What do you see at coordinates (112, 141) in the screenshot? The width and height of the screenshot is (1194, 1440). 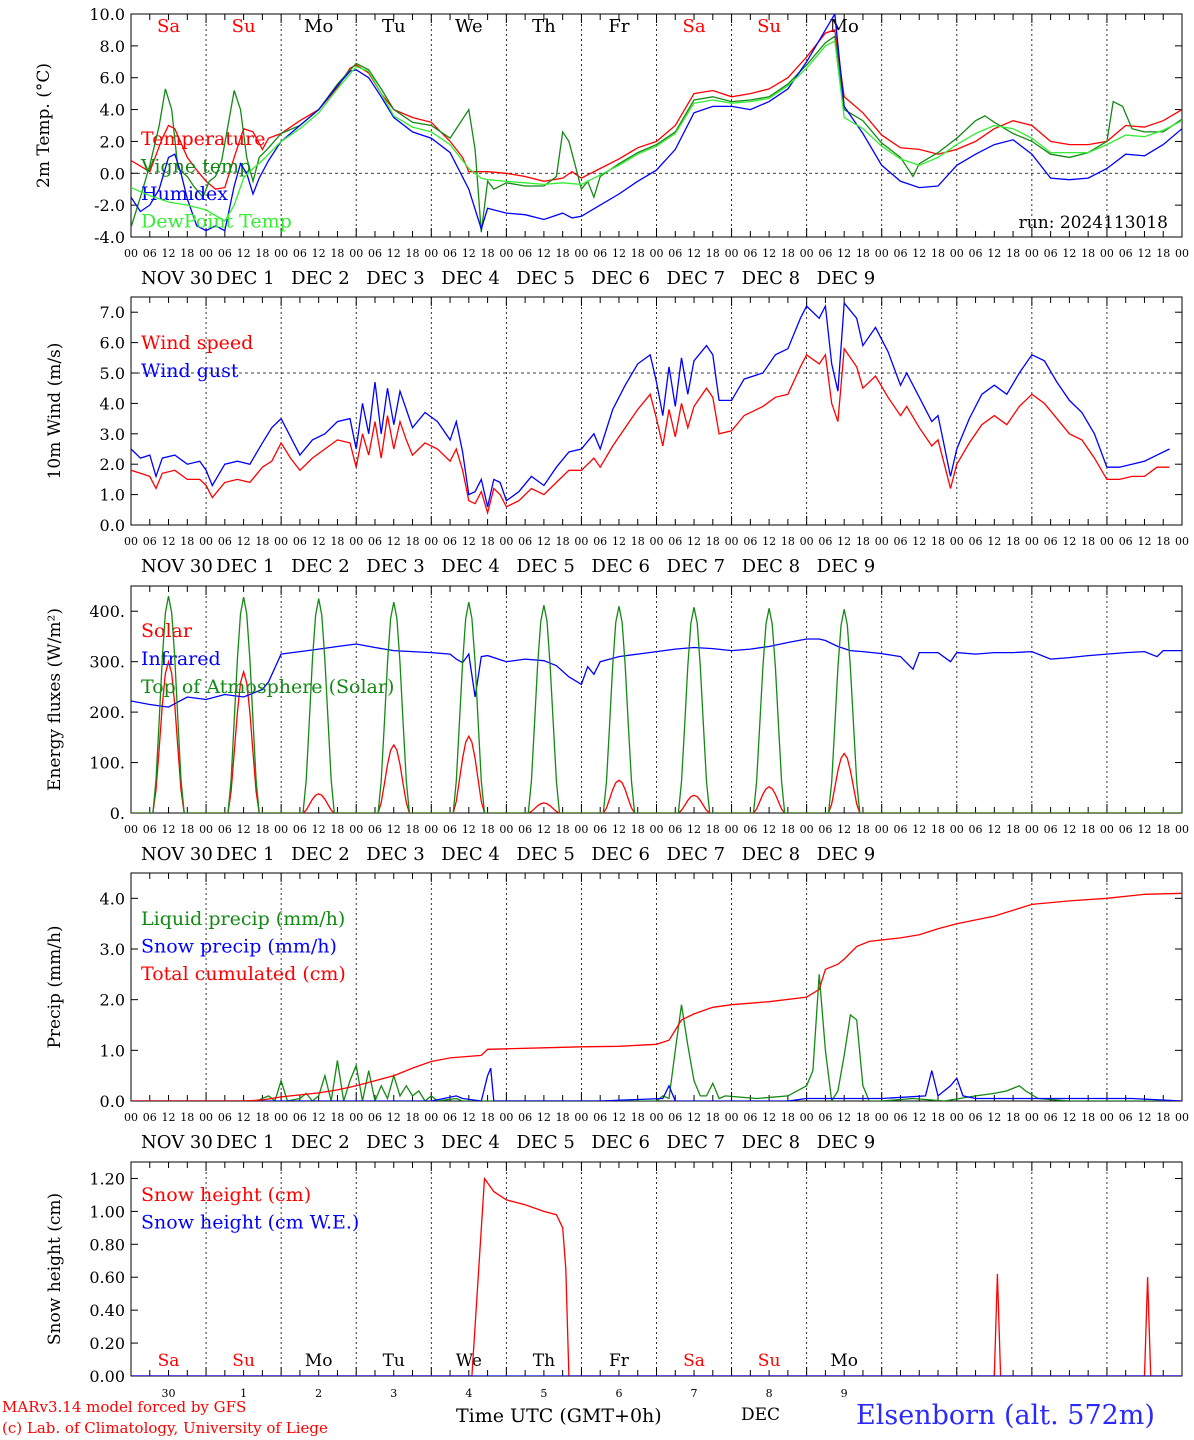 I see `y-tick-label: 2.0` at bounding box center [112, 141].